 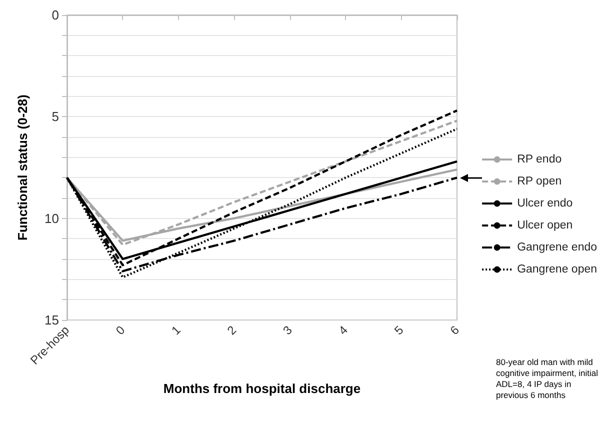 I want to click on x-tick-label: 6, so click(x=454, y=330).